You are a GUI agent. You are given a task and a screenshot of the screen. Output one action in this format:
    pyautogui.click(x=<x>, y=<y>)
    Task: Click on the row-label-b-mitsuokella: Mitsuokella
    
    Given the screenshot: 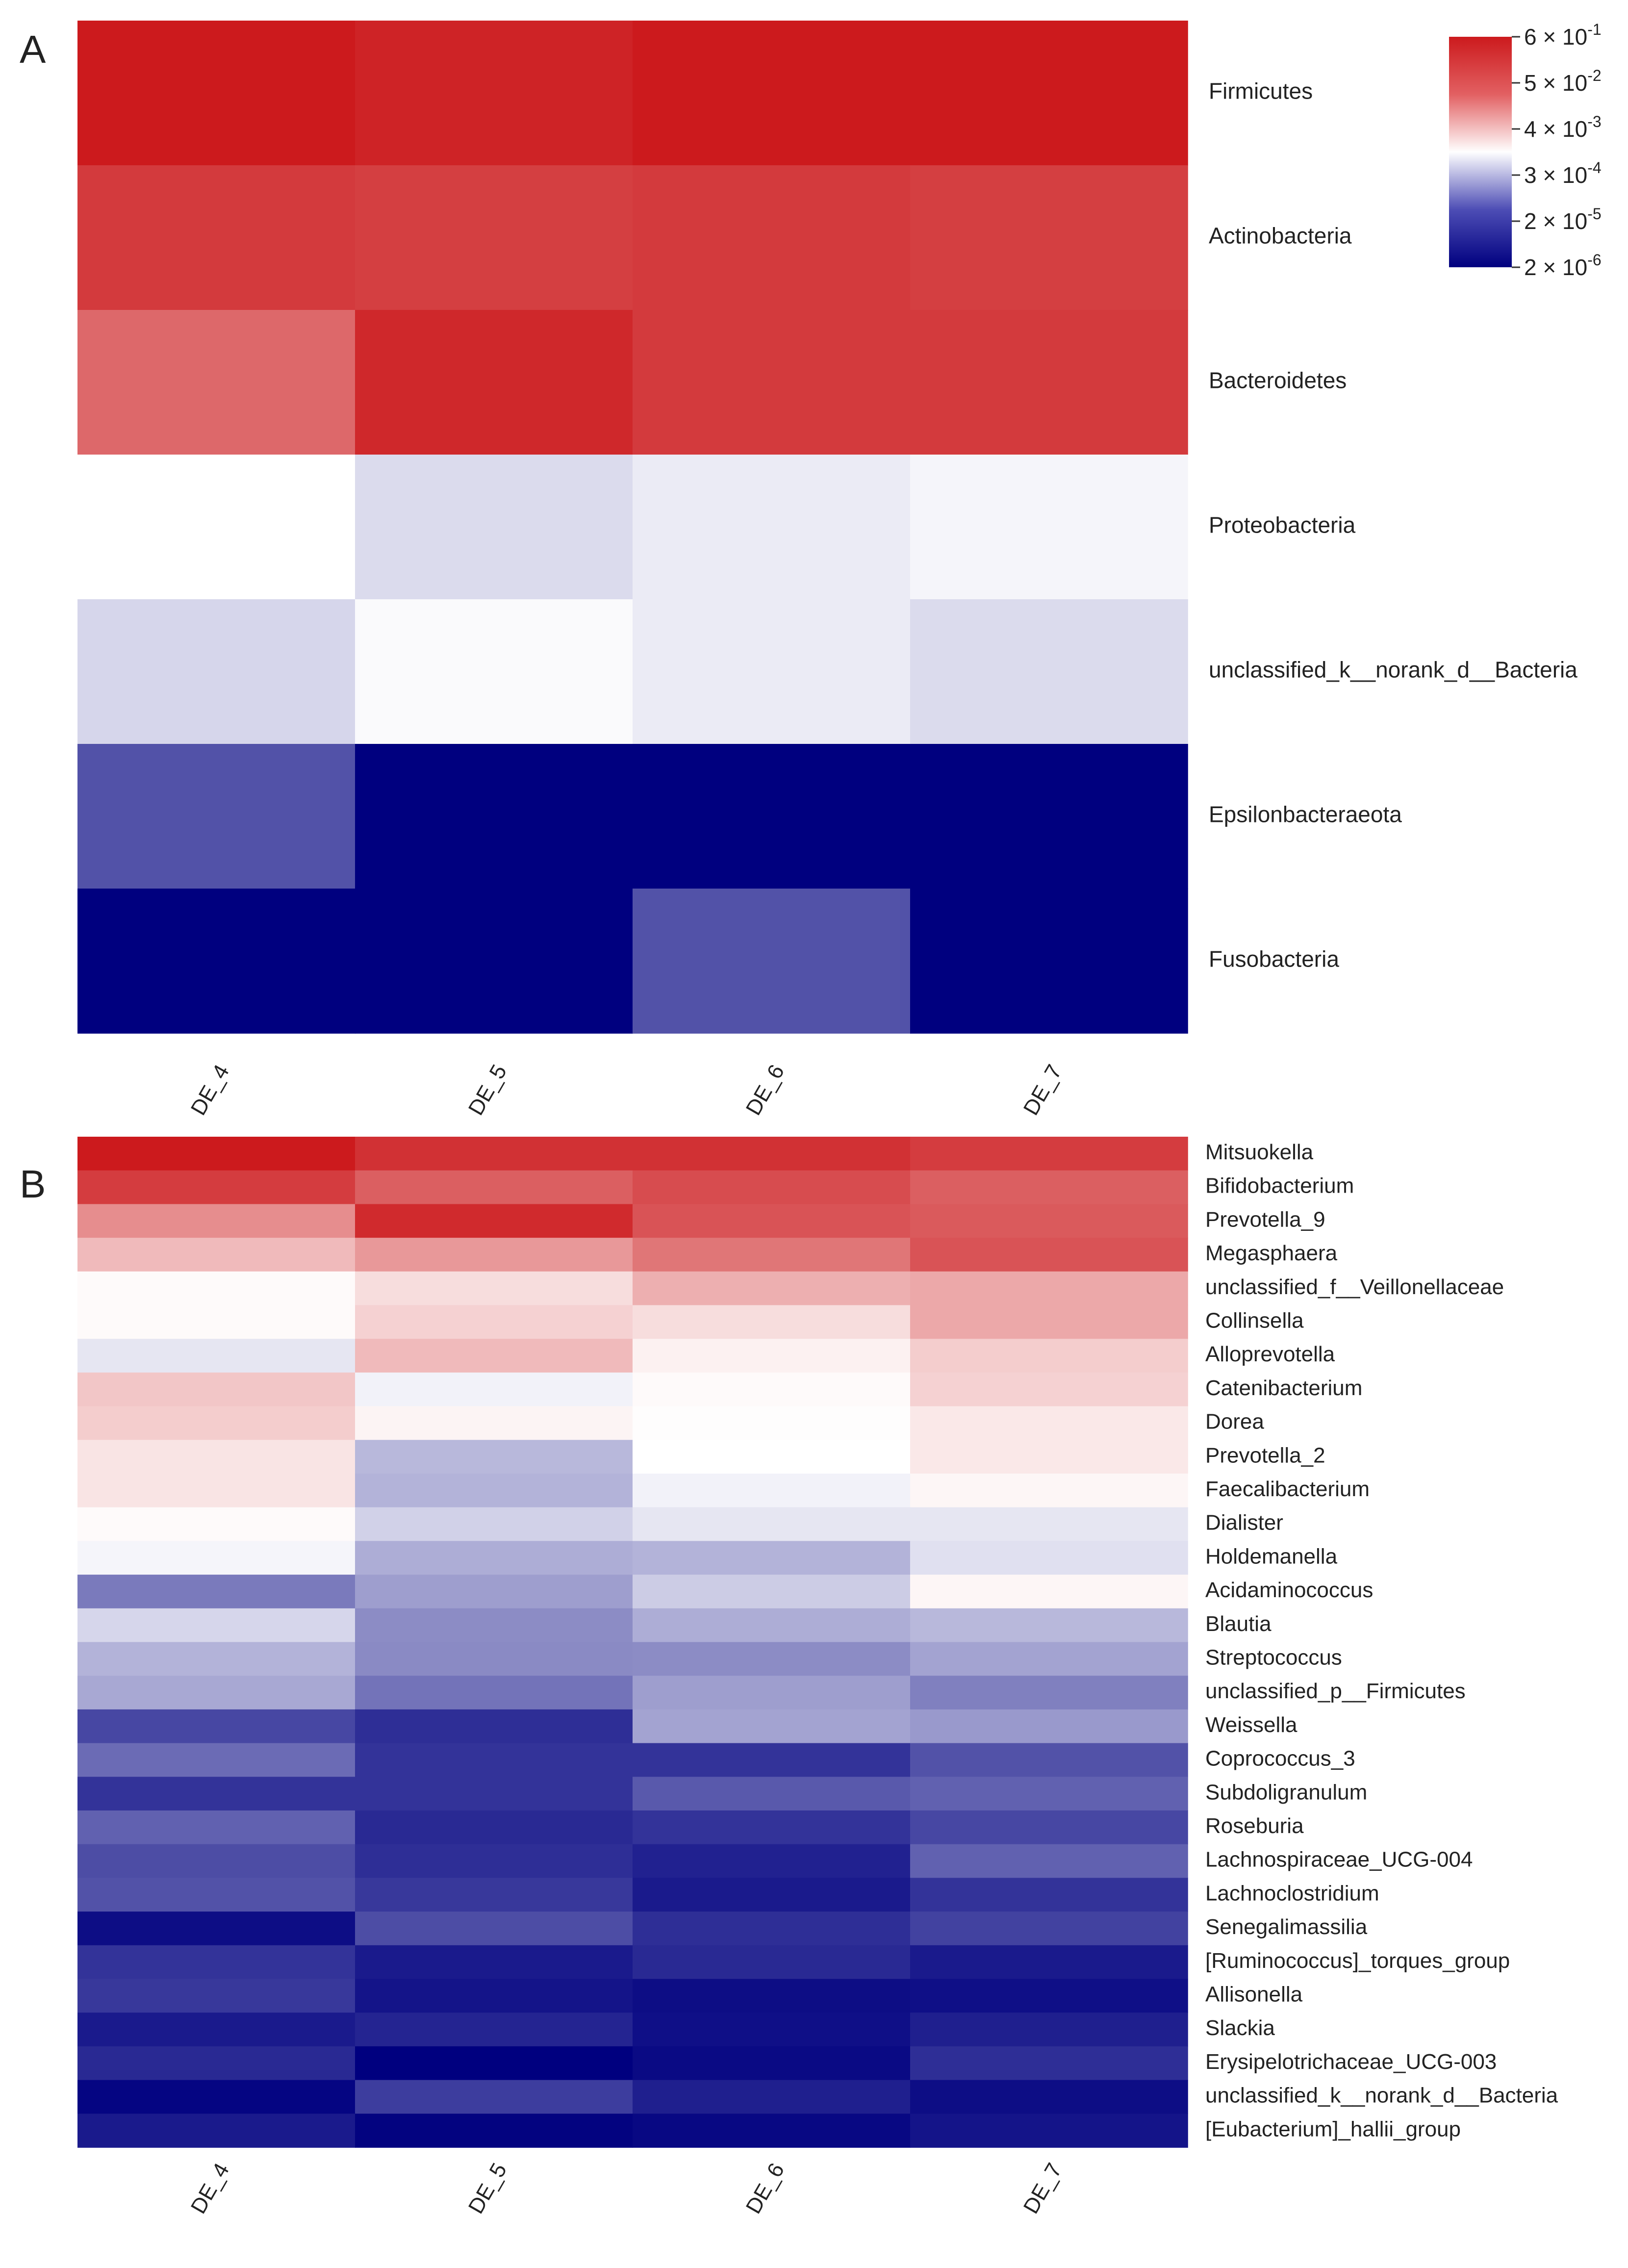 What is the action you would take?
    pyautogui.click(x=1259, y=1152)
    